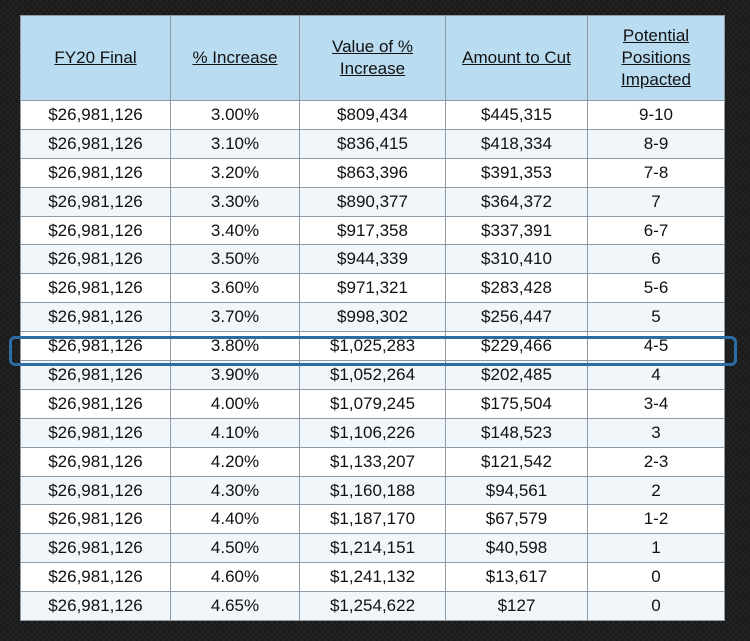 Image resolution: width=750 pixels, height=641 pixels. I want to click on table-row: $26,981,126 4.40% $1,187,170 $67,579 1-2, so click(372, 519).